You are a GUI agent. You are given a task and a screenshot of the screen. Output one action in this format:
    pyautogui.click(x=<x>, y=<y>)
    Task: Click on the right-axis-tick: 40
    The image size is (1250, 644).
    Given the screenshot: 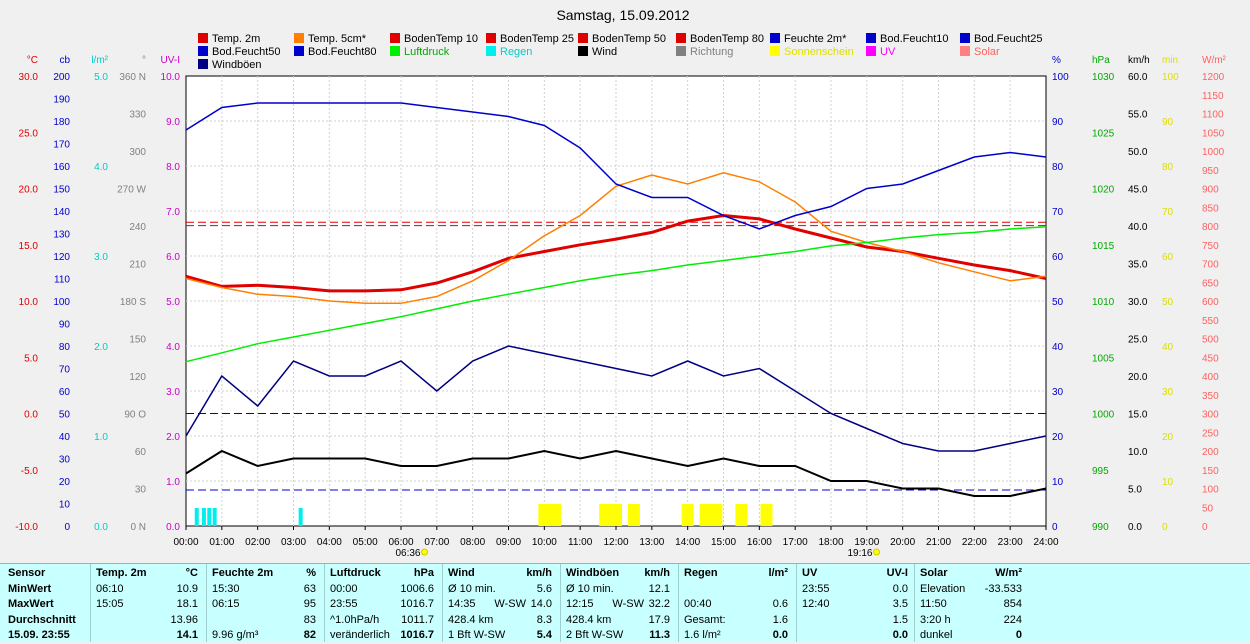 What is the action you would take?
    pyautogui.click(x=1168, y=347)
    